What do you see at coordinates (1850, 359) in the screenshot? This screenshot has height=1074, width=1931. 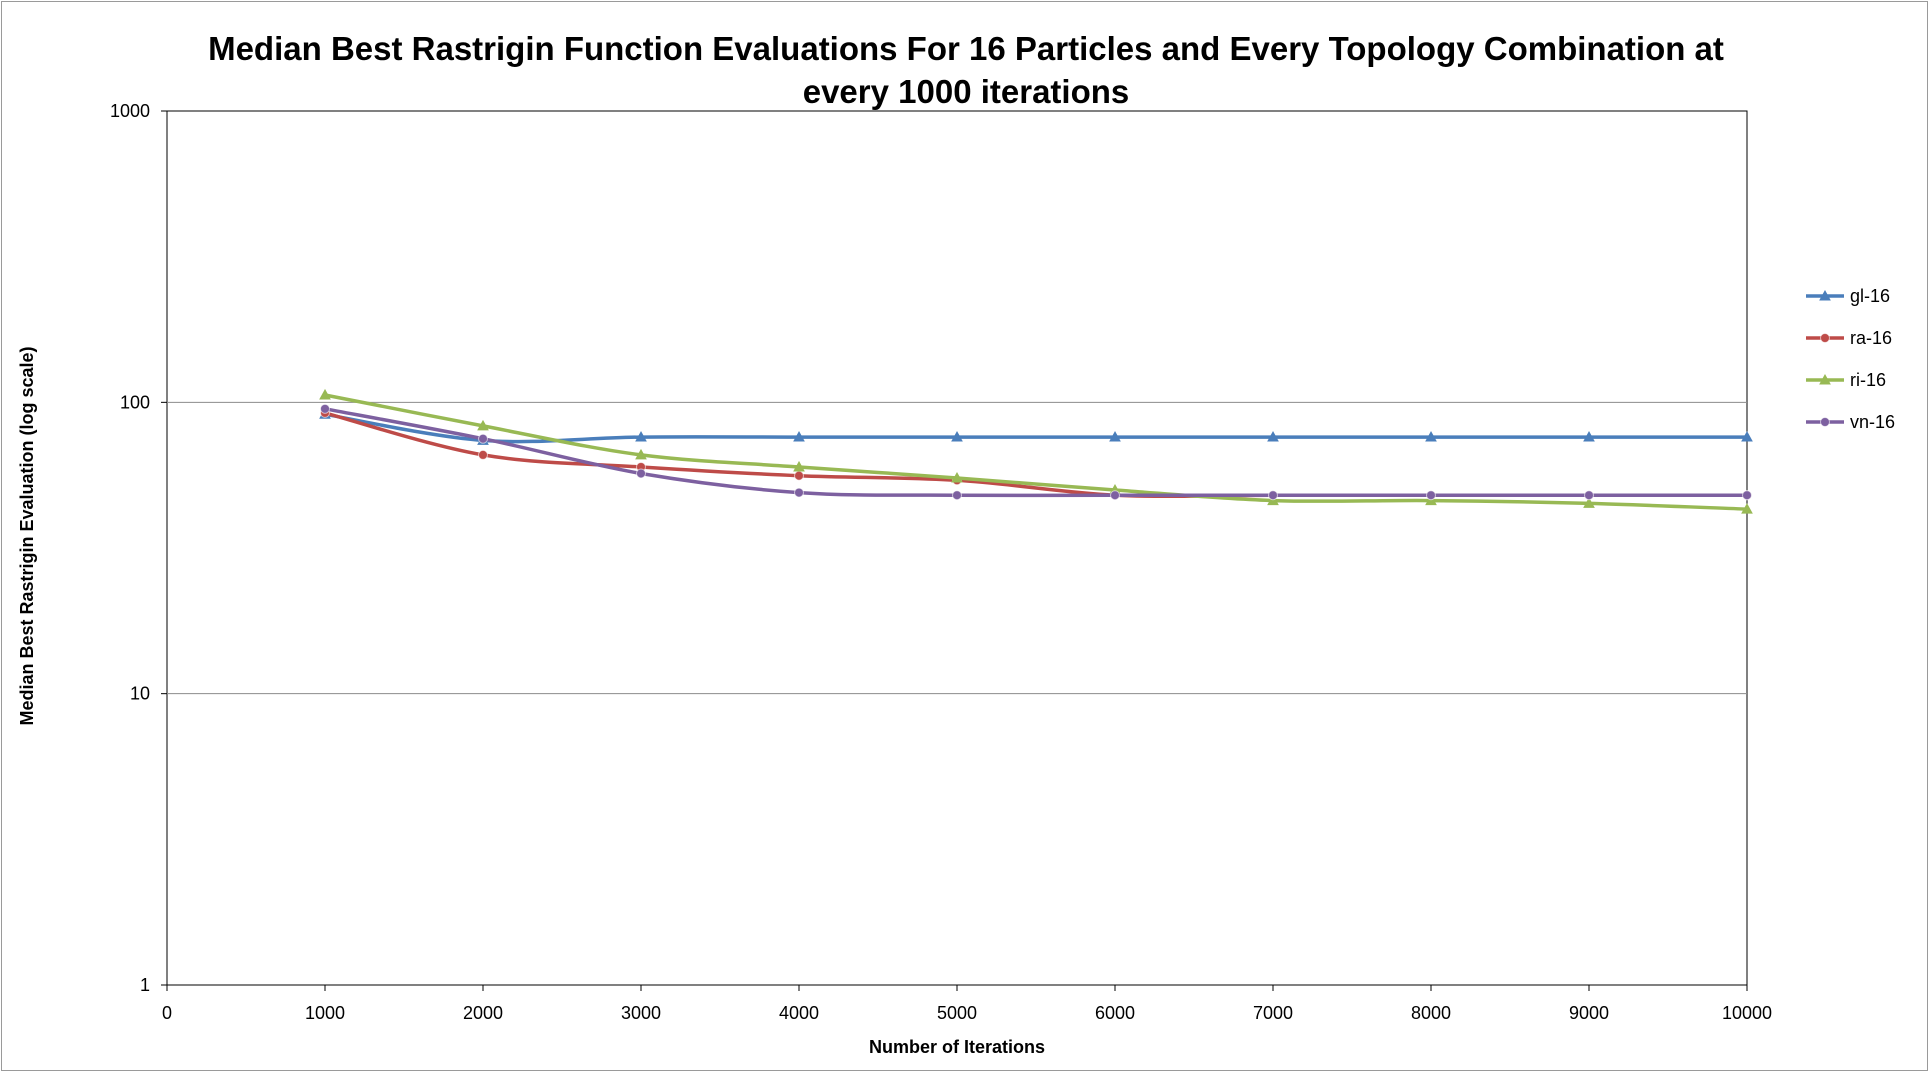 I see `legend: gl-16 ra-16 ri-16 vn-16` at bounding box center [1850, 359].